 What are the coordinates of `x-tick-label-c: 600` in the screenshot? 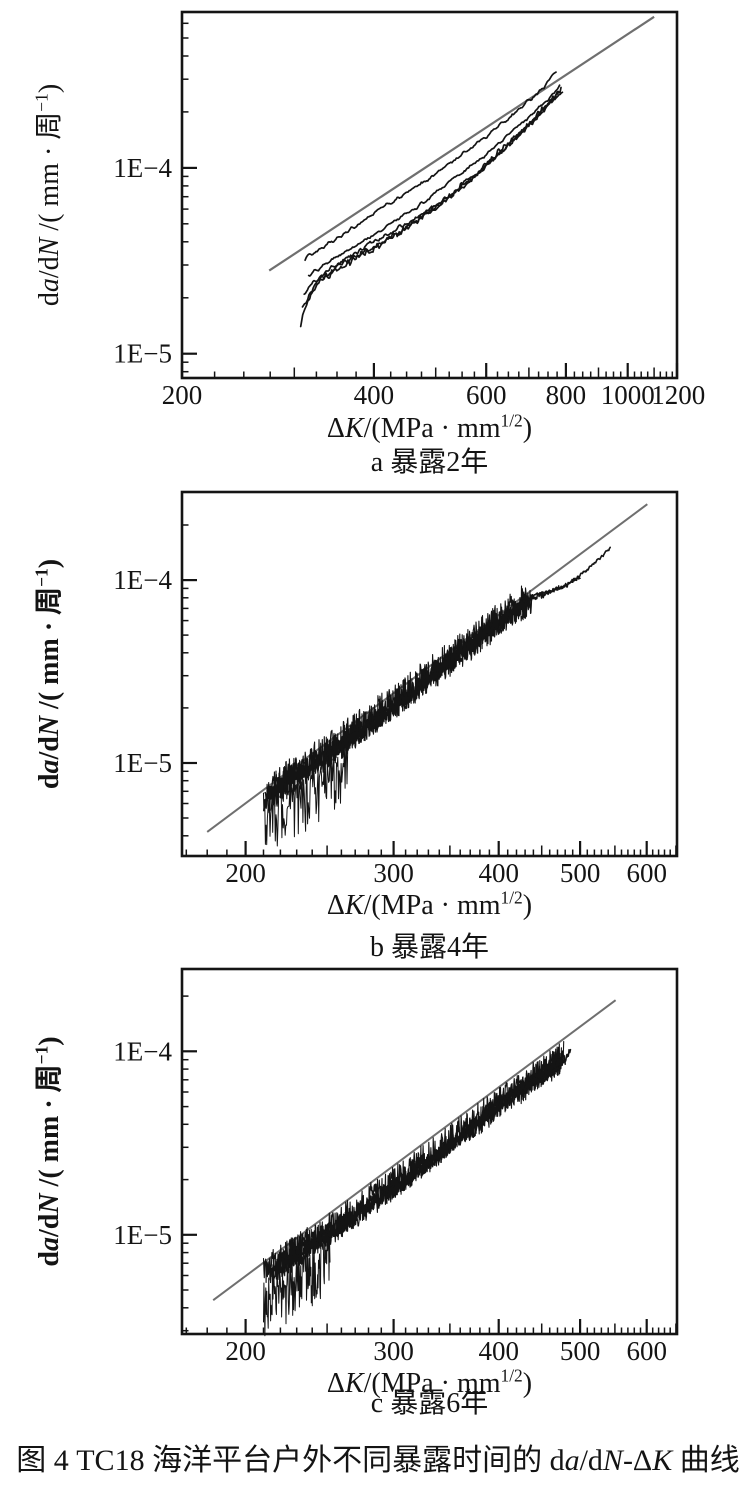 It's located at (646, 1351).